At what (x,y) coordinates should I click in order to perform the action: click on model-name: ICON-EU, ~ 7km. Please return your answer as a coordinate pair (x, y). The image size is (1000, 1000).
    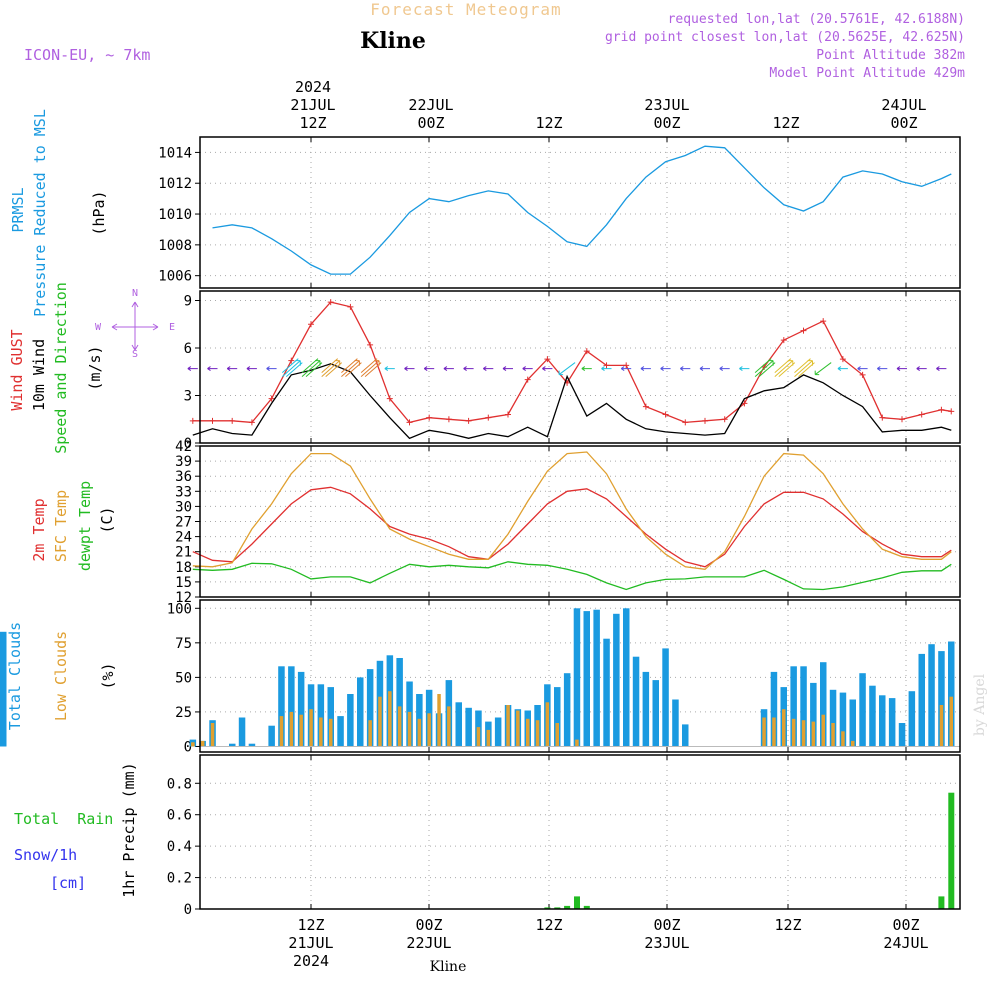
    Looking at the image, I should click on (87, 55).